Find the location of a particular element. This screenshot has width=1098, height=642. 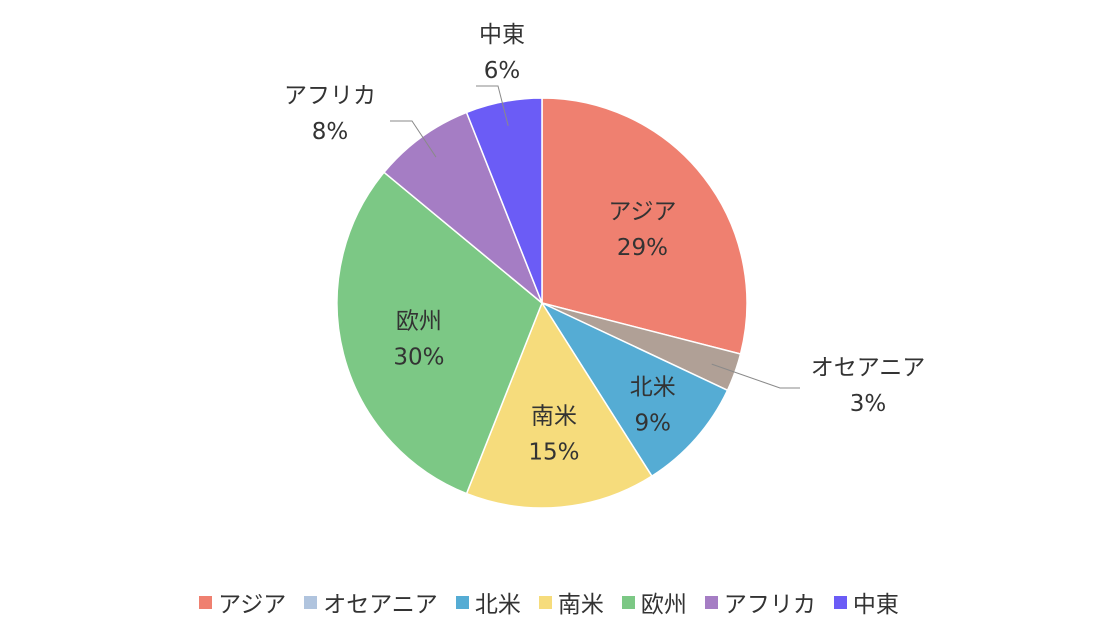

legend-label-north-america: 北米 is located at coordinates (497, 605).